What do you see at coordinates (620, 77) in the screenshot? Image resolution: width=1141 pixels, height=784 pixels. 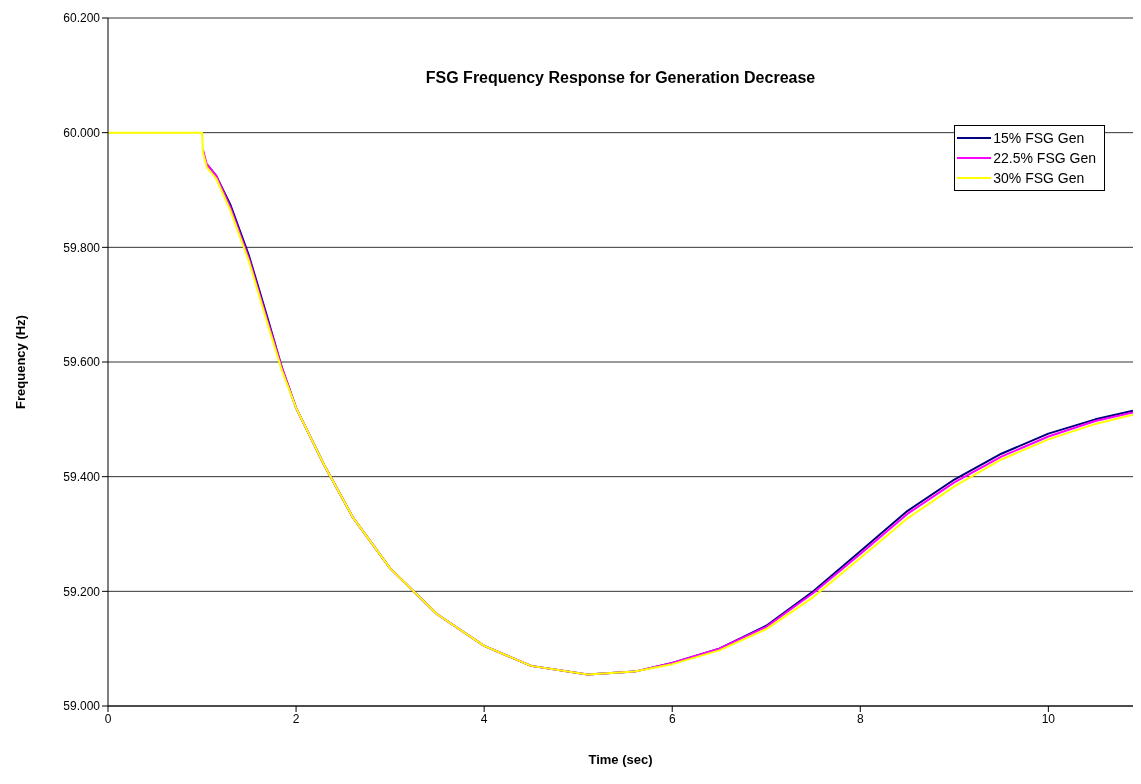 I see `text: FSG Frequency Response for Generation Decrease` at bounding box center [620, 77].